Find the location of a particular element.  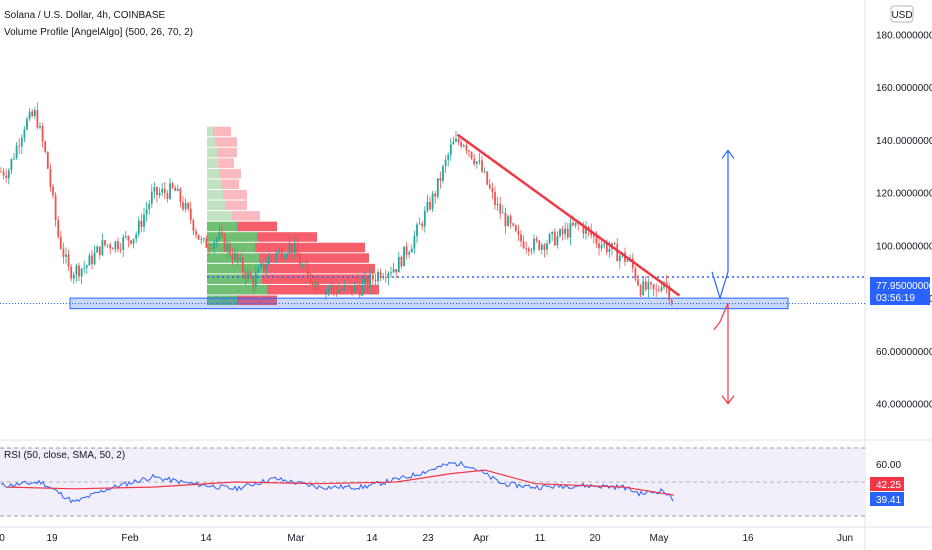

time-label: 20 is located at coordinates (595, 538).